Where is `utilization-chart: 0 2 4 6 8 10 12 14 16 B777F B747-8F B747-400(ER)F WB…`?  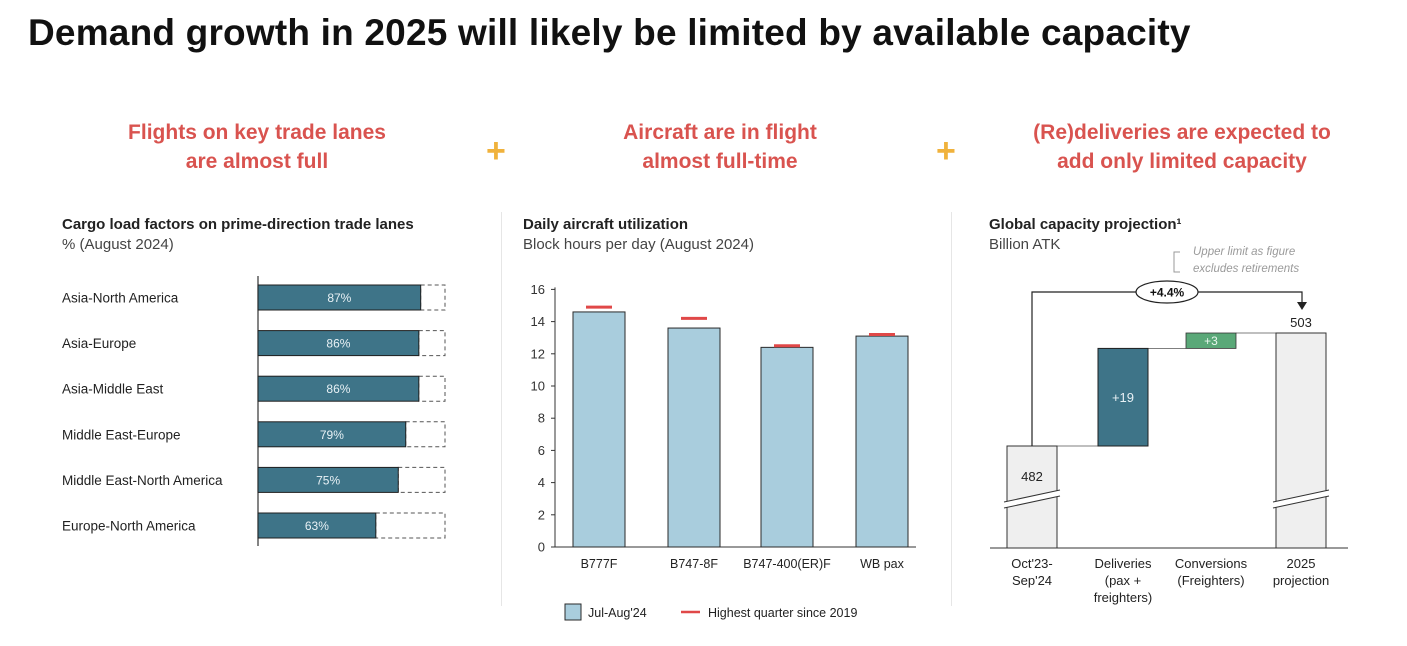 utilization-chart: 0 2 4 6 8 10 12 14 16 B777F B747-8F B747-400(ER)F WB… is located at coordinates (723, 451).